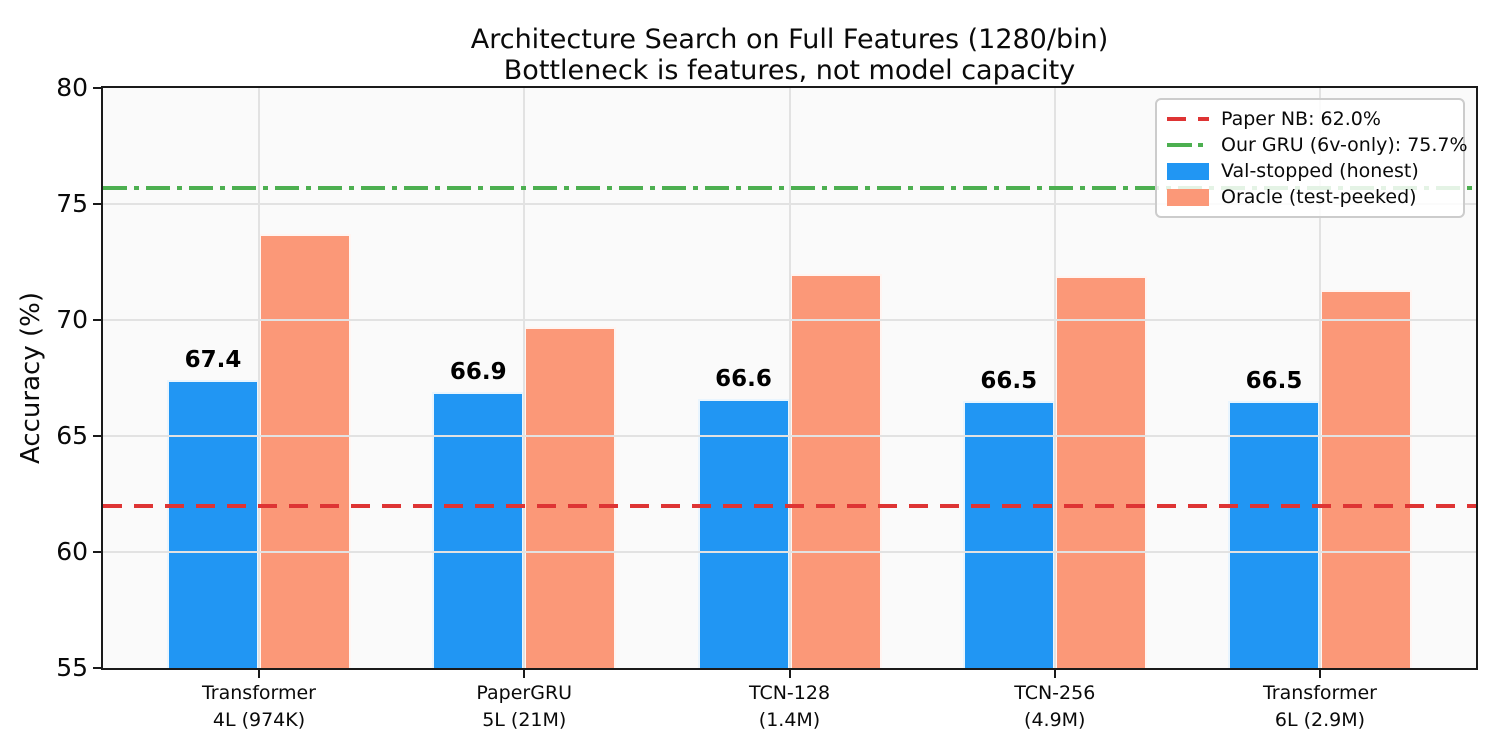  I want to click on x-tick-label-0: Transformer 4L (974K), so click(259, 707).